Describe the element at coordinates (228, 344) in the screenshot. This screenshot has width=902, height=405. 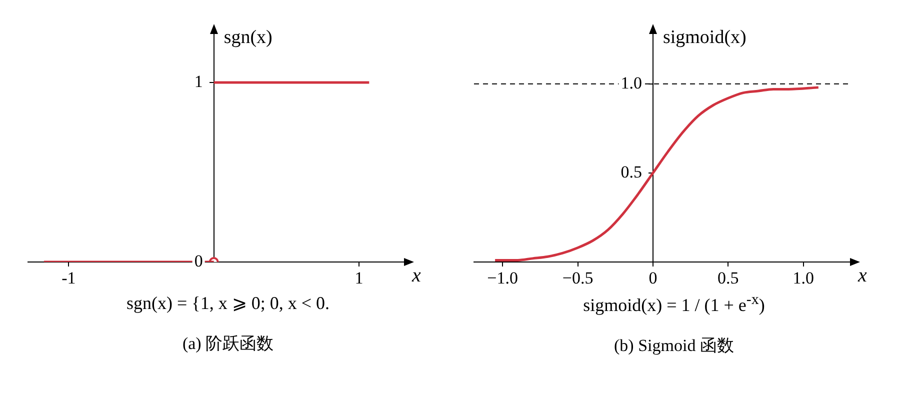
I see `text: (a) 阶跃函数` at that location.